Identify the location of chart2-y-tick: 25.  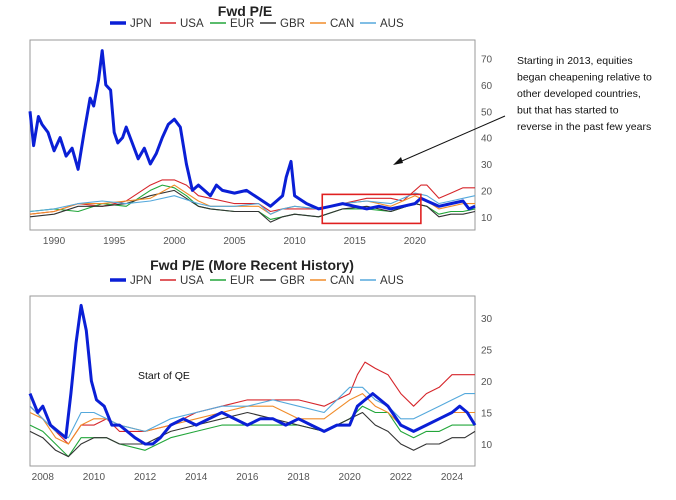
(487, 351).